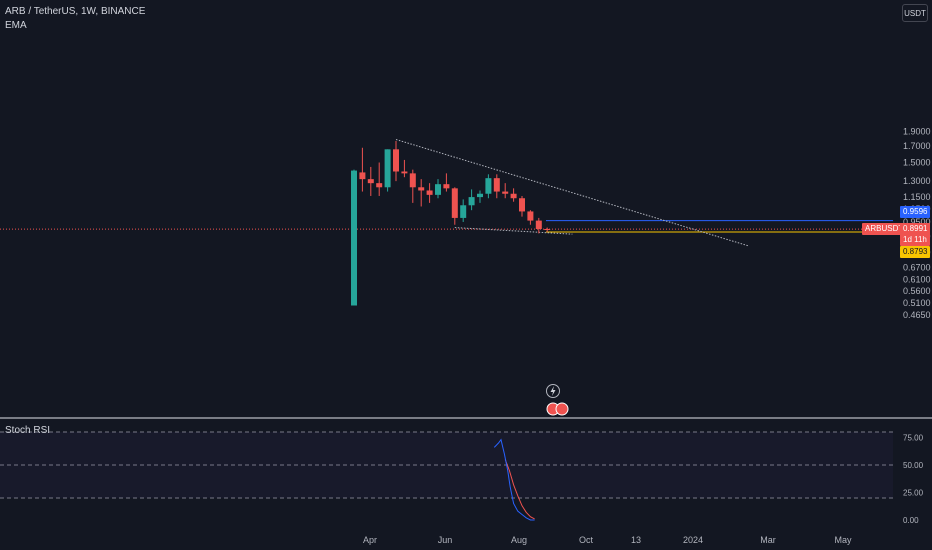 The height and width of the screenshot is (550, 932). I want to click on rsi-tick-label: 75.00, so click(913, 438).